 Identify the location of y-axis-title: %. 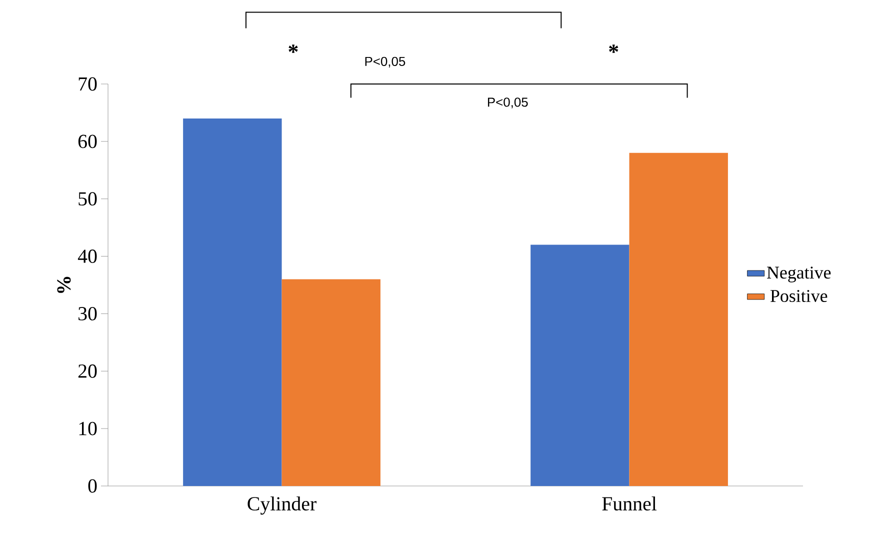
(64, 284).